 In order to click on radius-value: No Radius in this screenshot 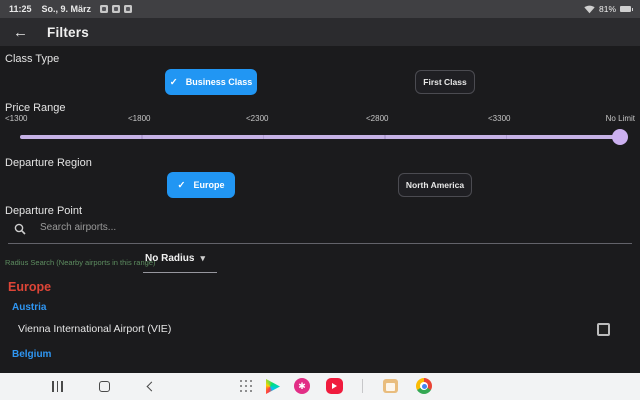, I will do `click(170, 258)`.